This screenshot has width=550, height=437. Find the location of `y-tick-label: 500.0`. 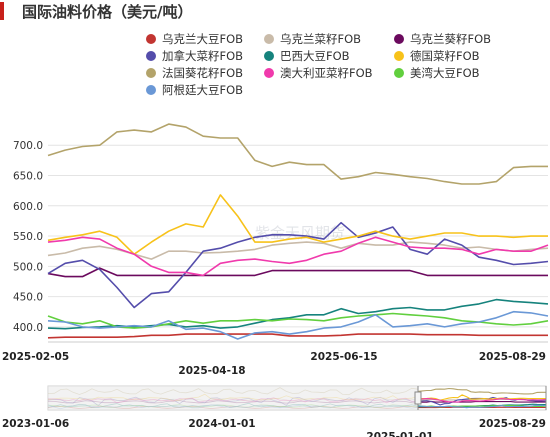

y-tick-label: 500.0 is located at coordinates (28, 267).